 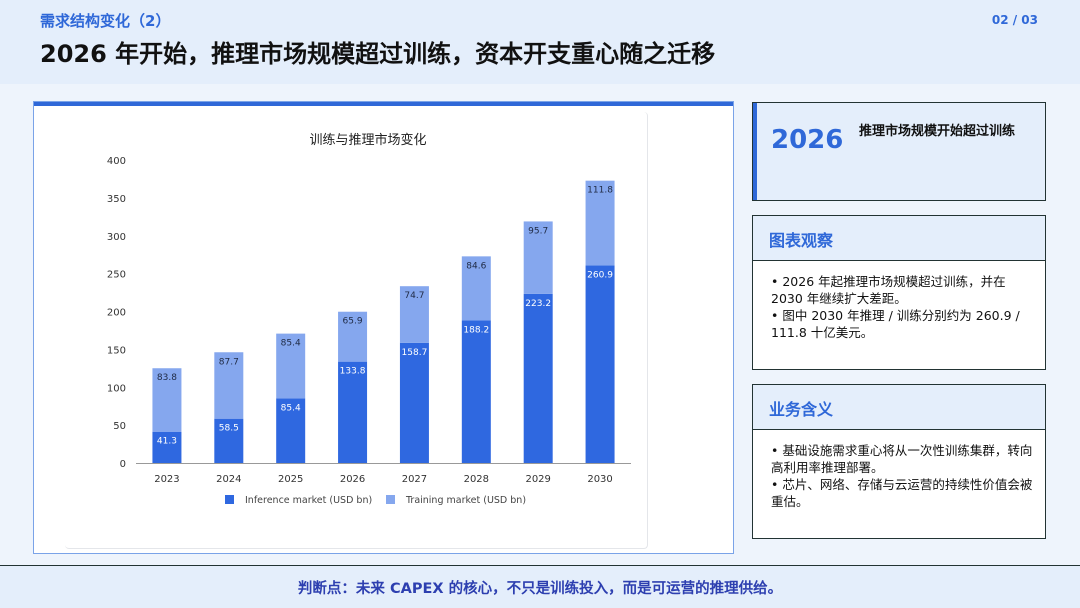 I want to click on inference-value-label: 85.4, so click(x=291, y=408).